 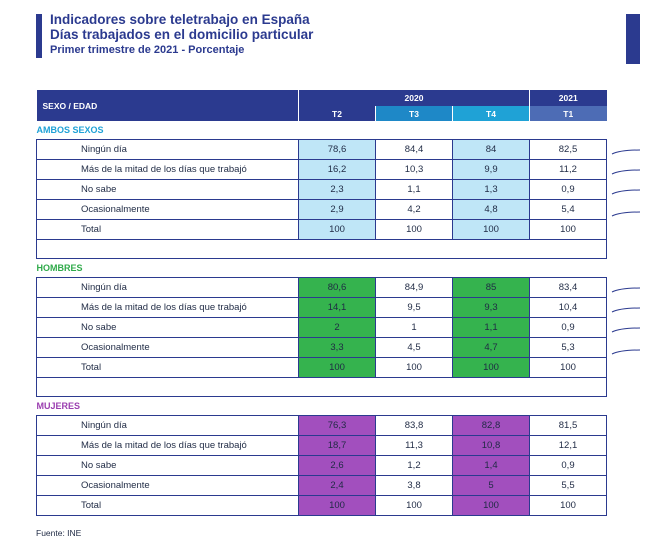 I want to click on value-cell: 1, so click(x=414, y=327).